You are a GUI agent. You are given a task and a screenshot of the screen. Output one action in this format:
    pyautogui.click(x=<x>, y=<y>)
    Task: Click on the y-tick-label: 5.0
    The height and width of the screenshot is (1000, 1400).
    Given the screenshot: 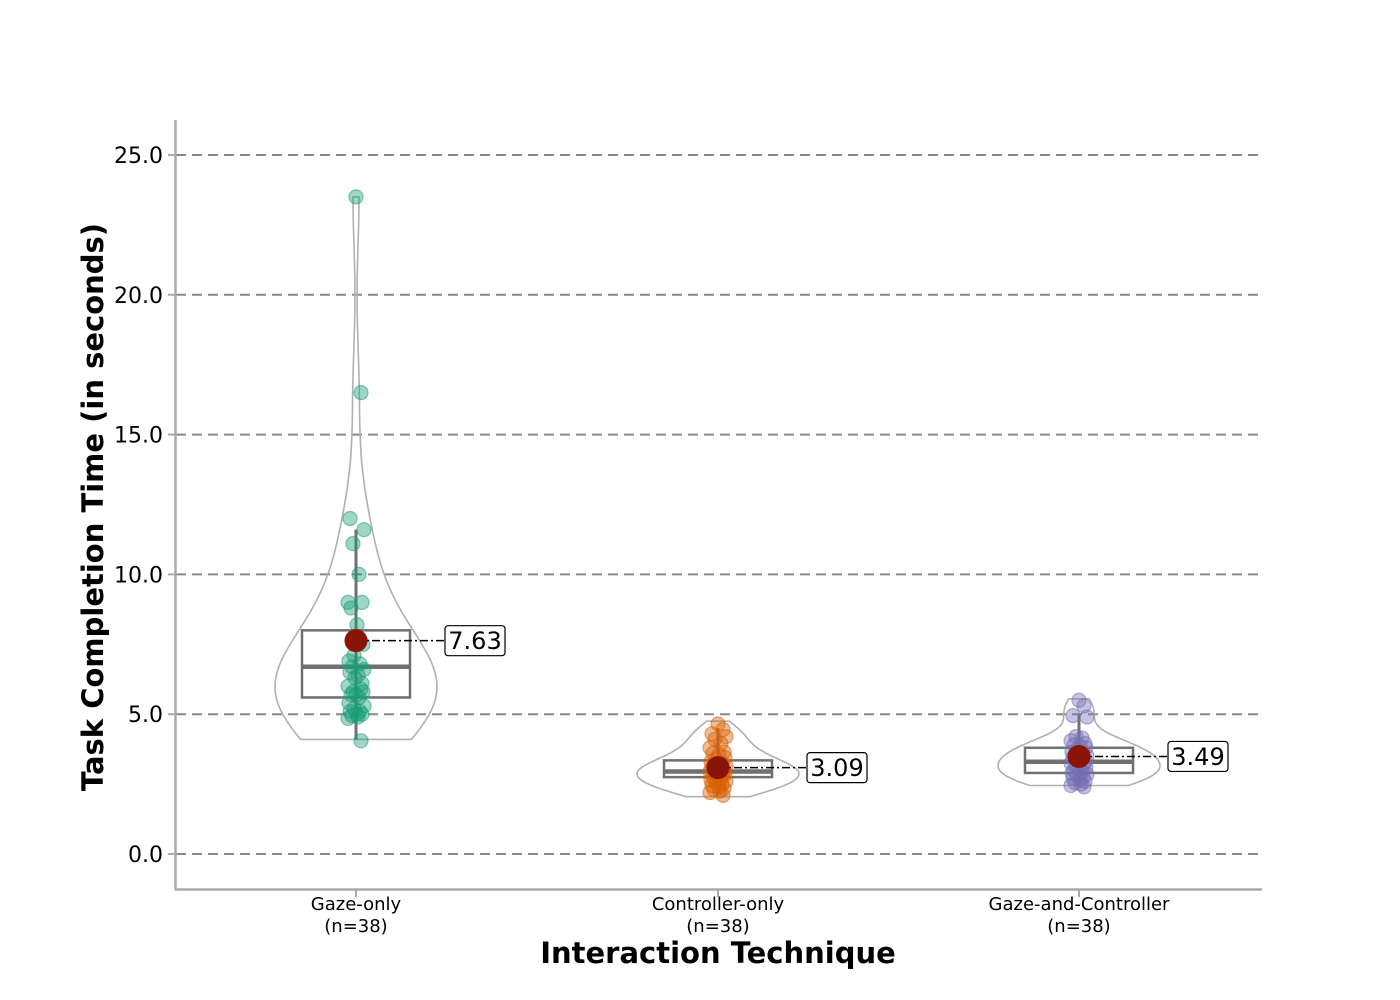 What is the action you would take?
    pyautogui.click(x=145, y=715)
    